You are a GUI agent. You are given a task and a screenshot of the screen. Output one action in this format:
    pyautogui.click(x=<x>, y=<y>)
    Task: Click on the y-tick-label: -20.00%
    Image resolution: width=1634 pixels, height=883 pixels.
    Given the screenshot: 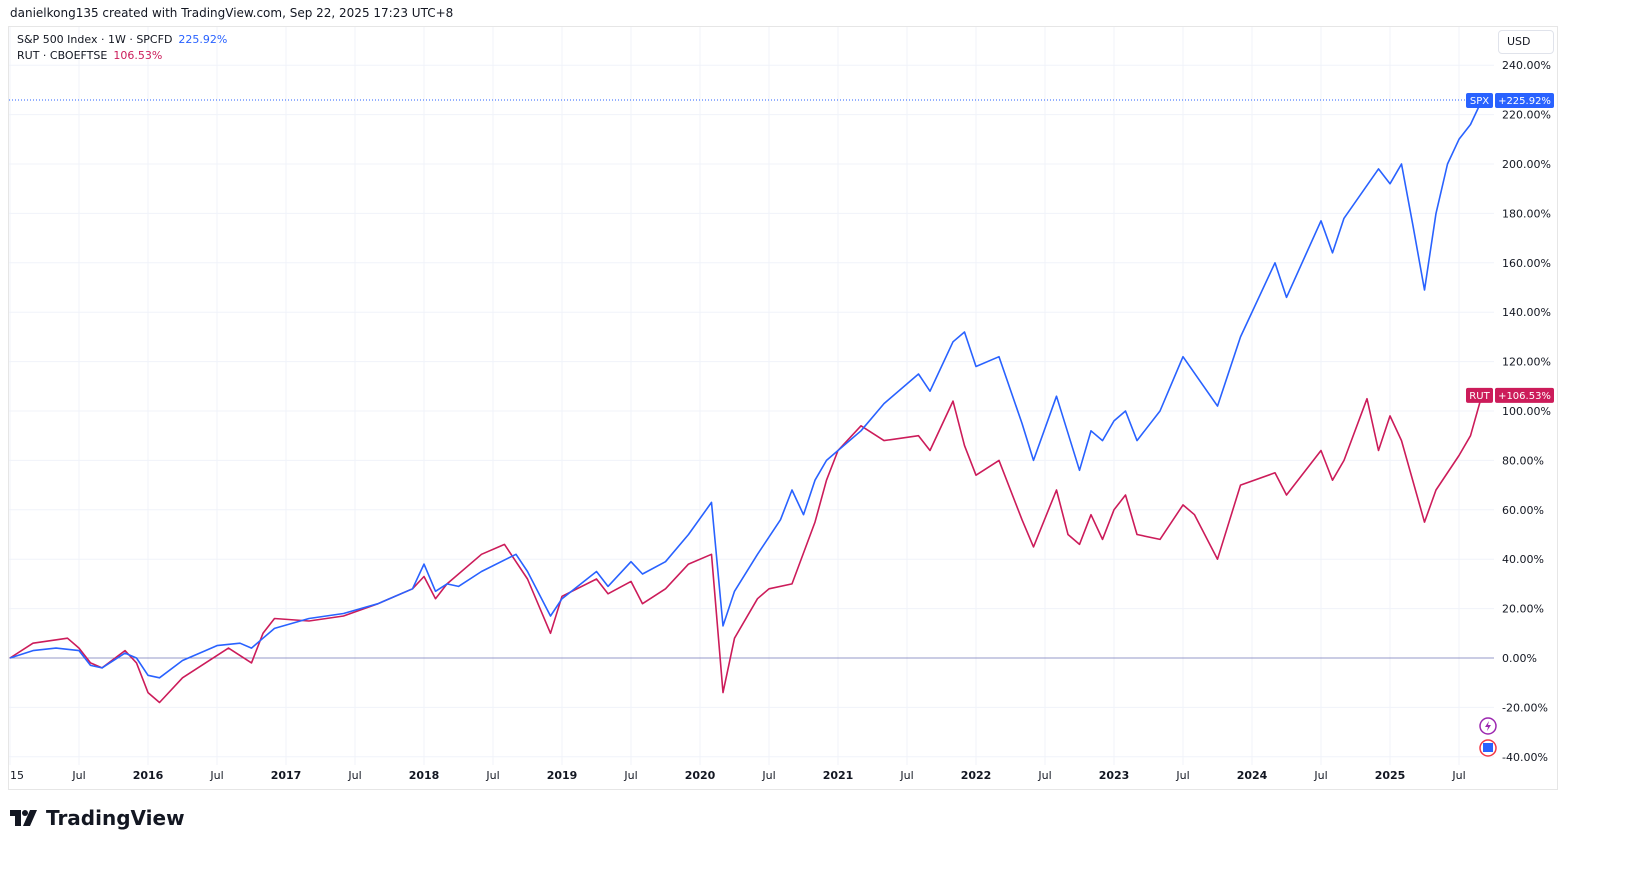 What is the action you would take?
    pyautogui.click(x=1525, y=707)
    